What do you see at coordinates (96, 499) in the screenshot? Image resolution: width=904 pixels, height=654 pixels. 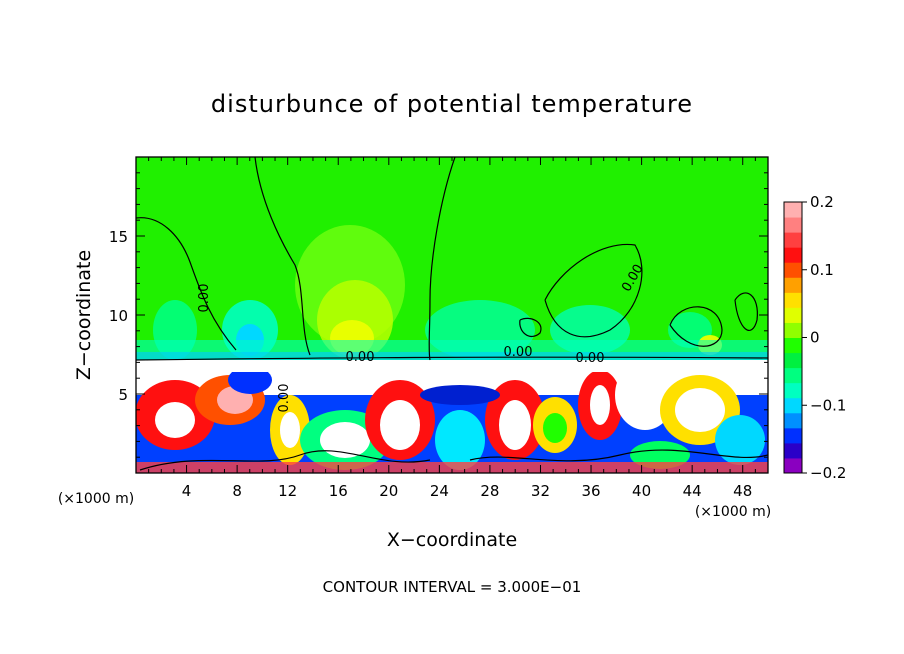 I see `x-unit-left: (×1000 m)` at bounding box center [96, 499].